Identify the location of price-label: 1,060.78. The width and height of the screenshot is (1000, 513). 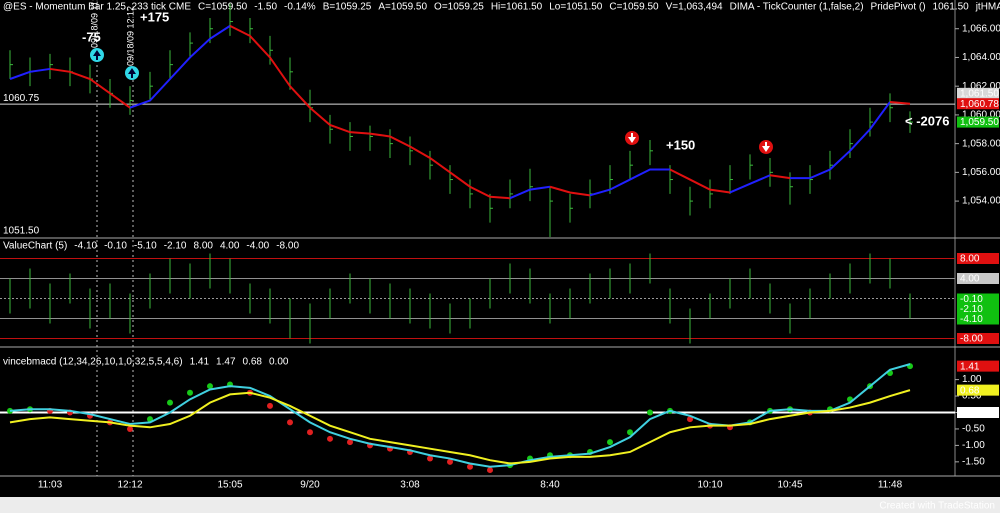
(979, 104).